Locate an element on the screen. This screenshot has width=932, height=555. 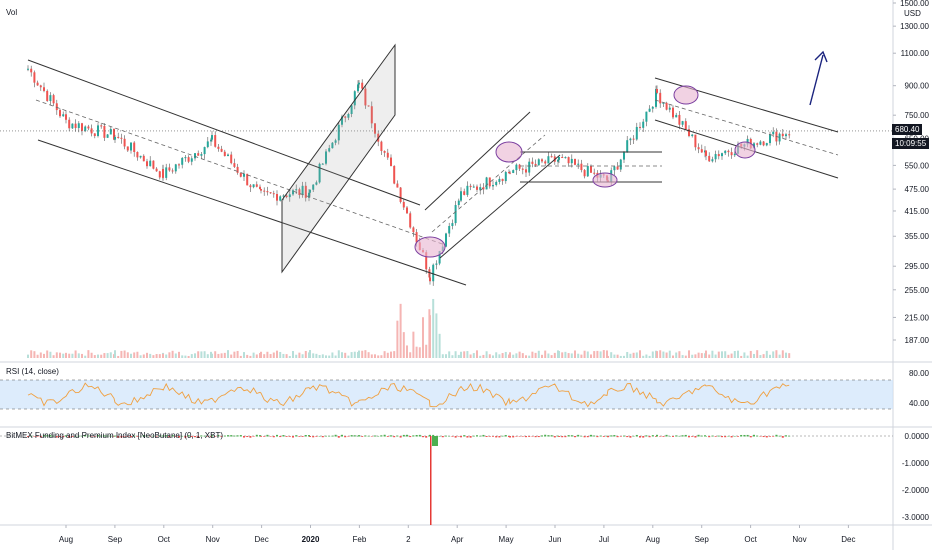
highlight-ellipse is located at coordinates (430, 247).